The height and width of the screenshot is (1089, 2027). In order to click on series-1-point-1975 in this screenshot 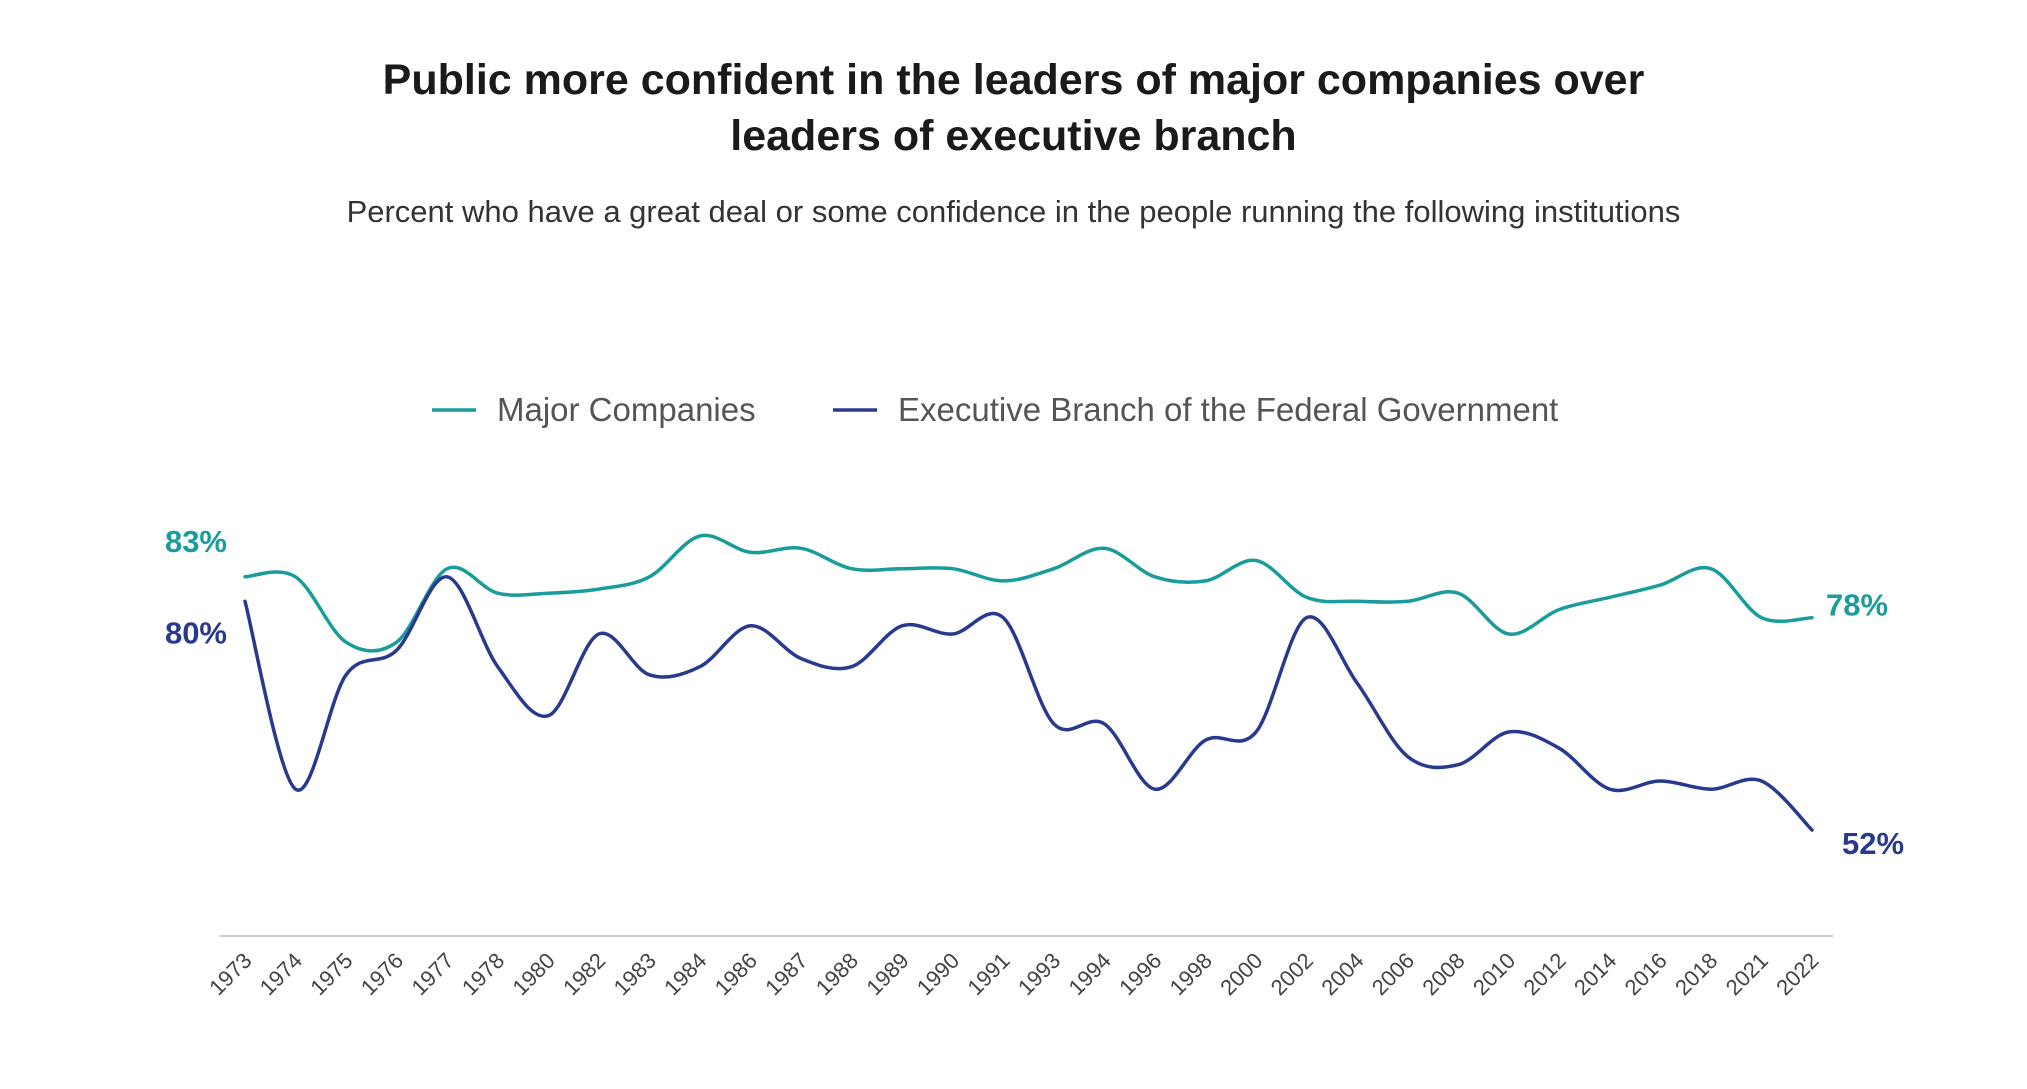, I will do `click(346, 674)`.